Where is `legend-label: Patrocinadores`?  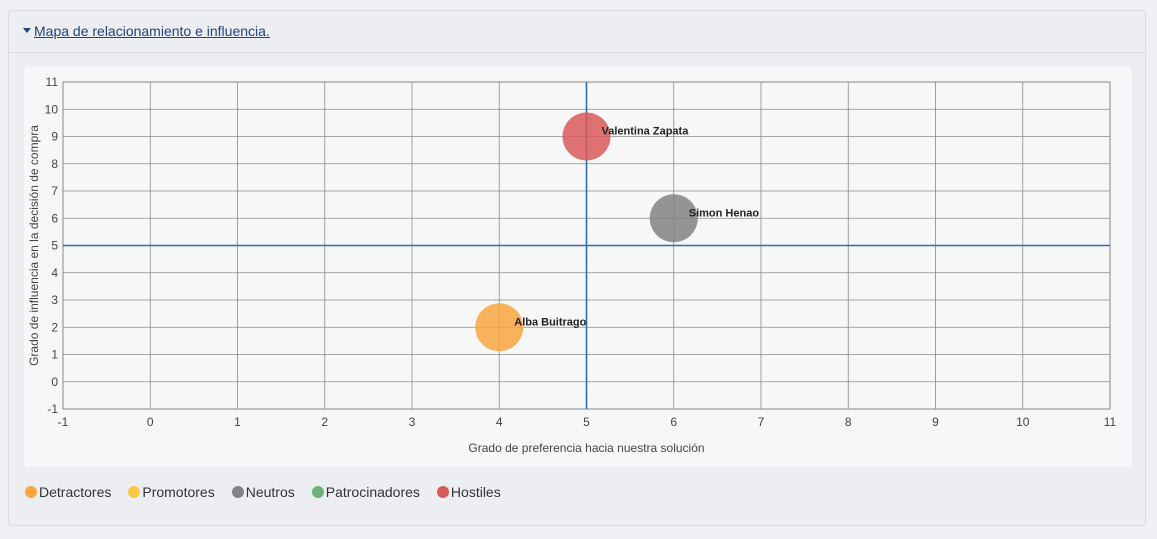 legend-label: Patrocinadores is located at coordinates (372, 492).